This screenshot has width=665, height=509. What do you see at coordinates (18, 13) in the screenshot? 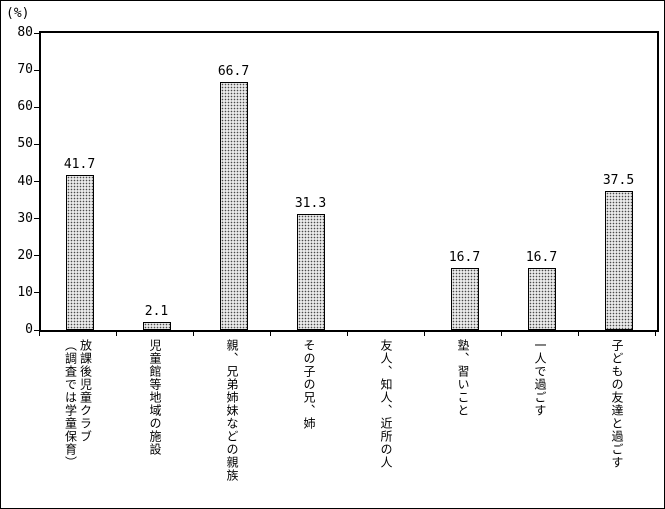
I see `y-axis-unit-label: (%)` at bounding box center [18, 13].